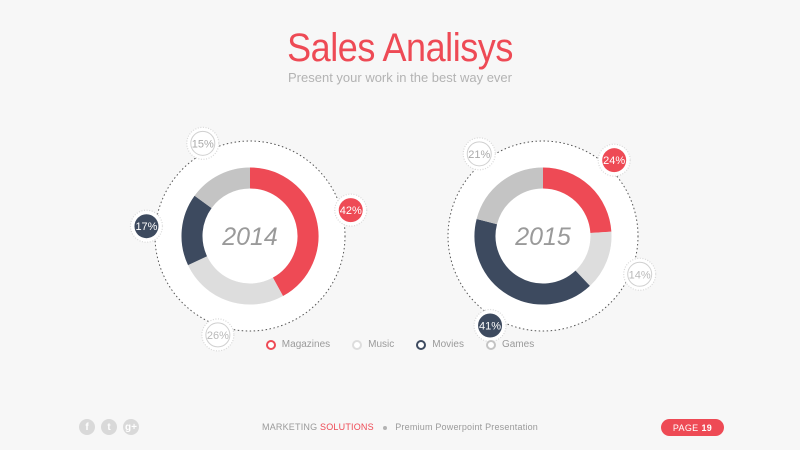 The image size is (800, 450). What do you see at coordinates (131, 427) in the screenshot?
I see `google-plus-icon: g+` at bounding box center [131, 427].